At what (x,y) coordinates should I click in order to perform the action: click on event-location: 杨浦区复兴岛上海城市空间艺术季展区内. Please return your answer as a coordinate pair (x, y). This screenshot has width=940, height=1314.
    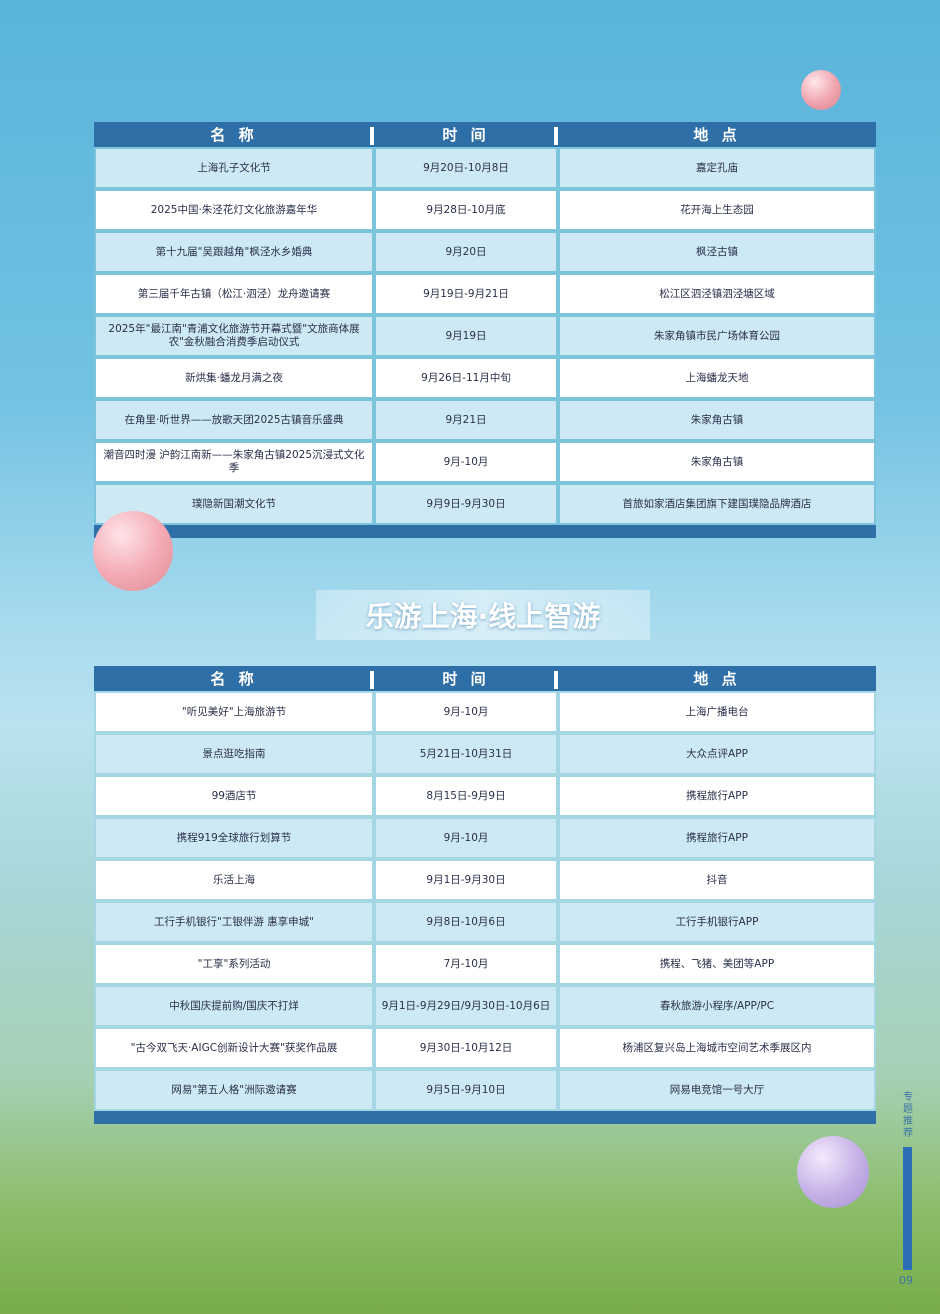
    Looking at the image, I should click on (717, 1048).